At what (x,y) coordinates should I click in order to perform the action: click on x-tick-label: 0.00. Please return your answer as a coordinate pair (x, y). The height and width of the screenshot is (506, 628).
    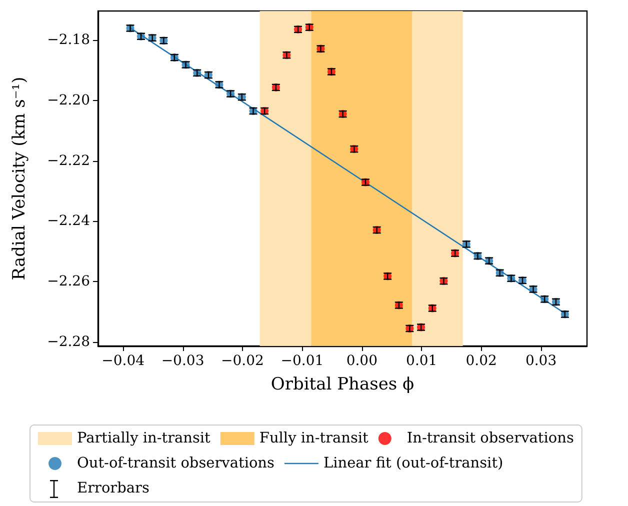
    Looking at the image, I should click on (362, 361).